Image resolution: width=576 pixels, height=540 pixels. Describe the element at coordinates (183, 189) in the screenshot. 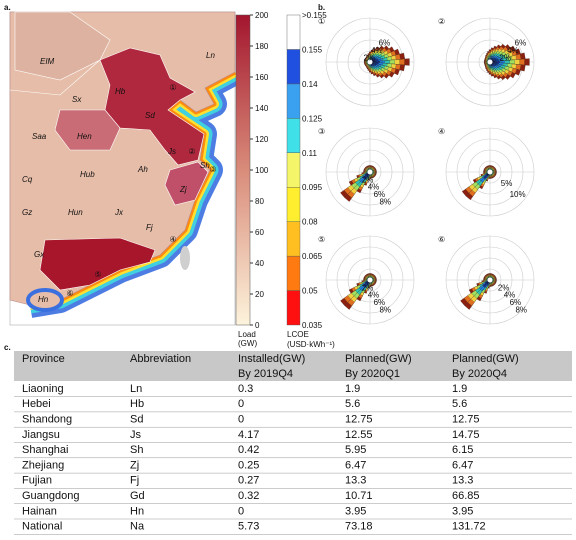

I see `province-label: Zj` at that location.